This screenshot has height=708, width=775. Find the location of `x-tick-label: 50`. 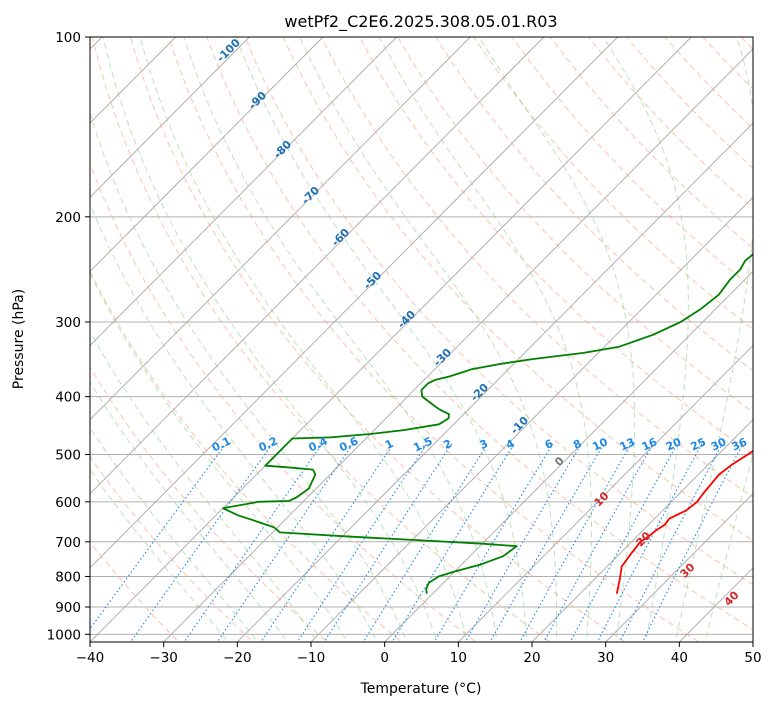

x-tick-label: 50 is located at coordinates (752, 658).